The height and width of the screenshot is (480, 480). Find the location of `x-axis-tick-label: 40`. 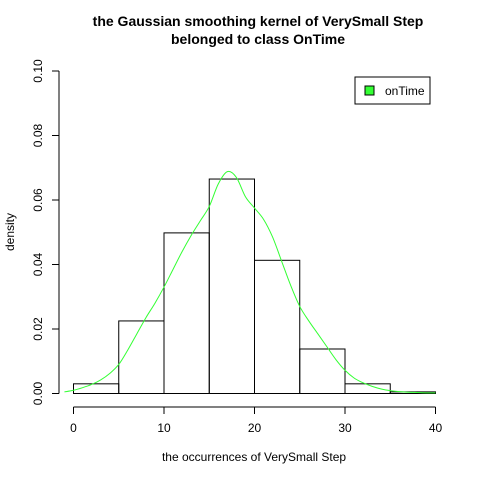

x-axis-tick-label: 40 is located at coordinates (436, 428).